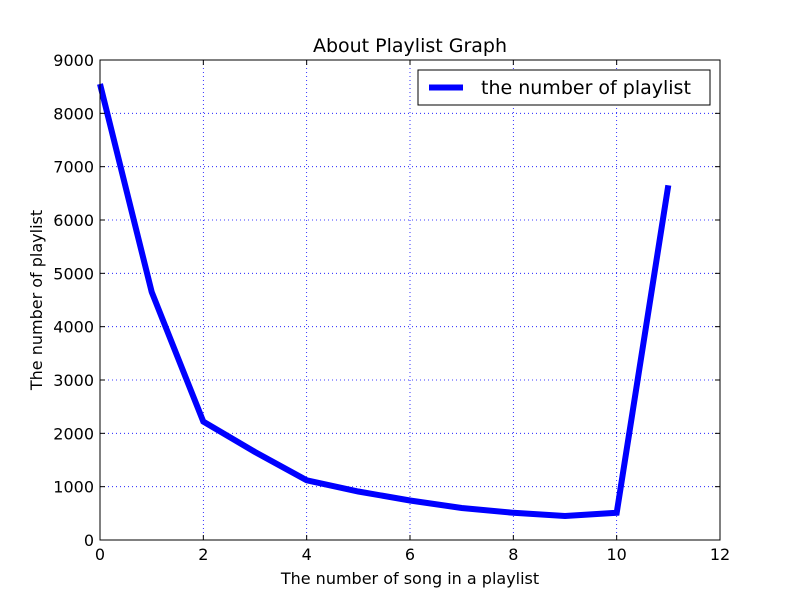  I want to click on y-tick-label: 6000, so click(73, 220).